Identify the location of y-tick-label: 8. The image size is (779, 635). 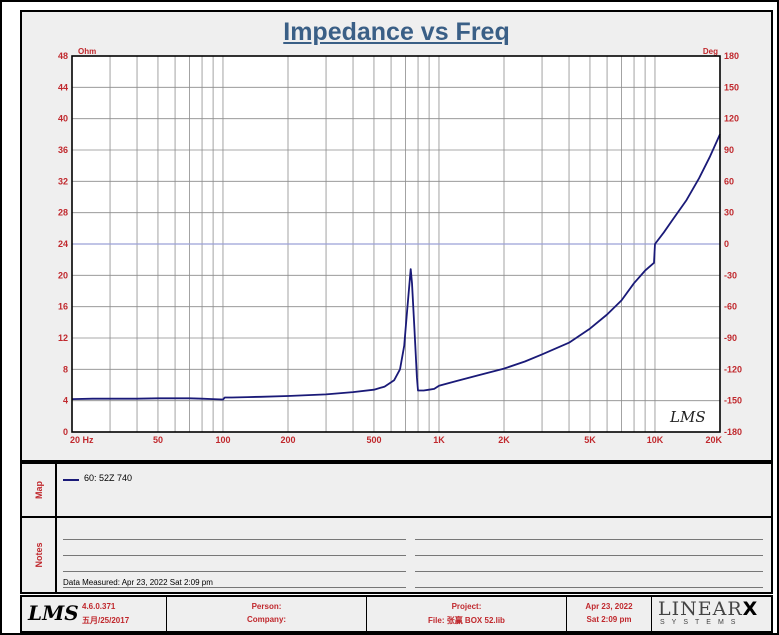
(65, 369).